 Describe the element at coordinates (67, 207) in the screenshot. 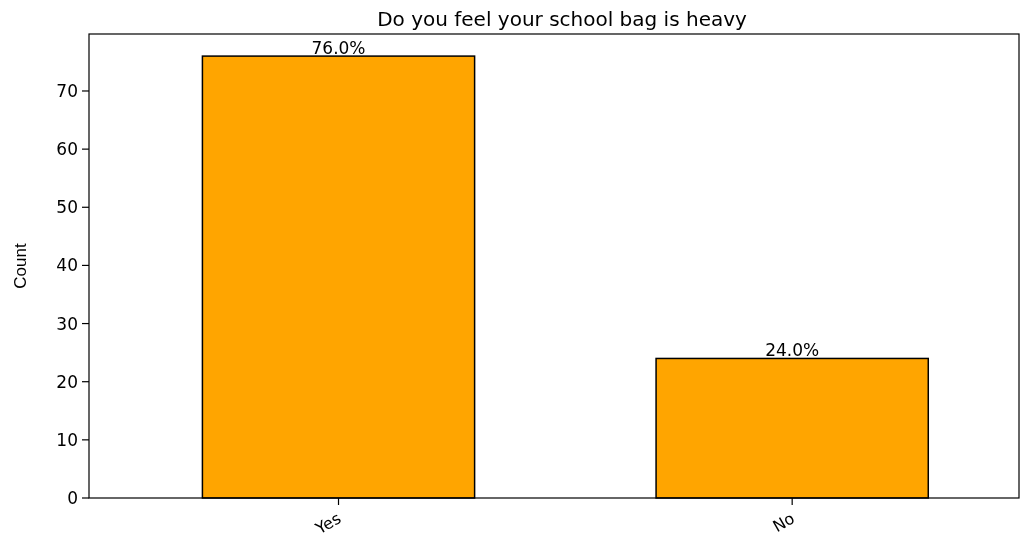

I see `y-tick-label: 50` at that location.